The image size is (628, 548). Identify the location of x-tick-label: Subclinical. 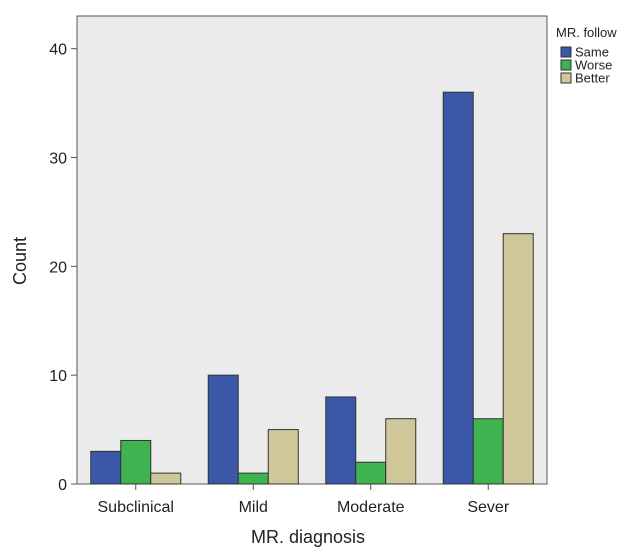
(136, 507).